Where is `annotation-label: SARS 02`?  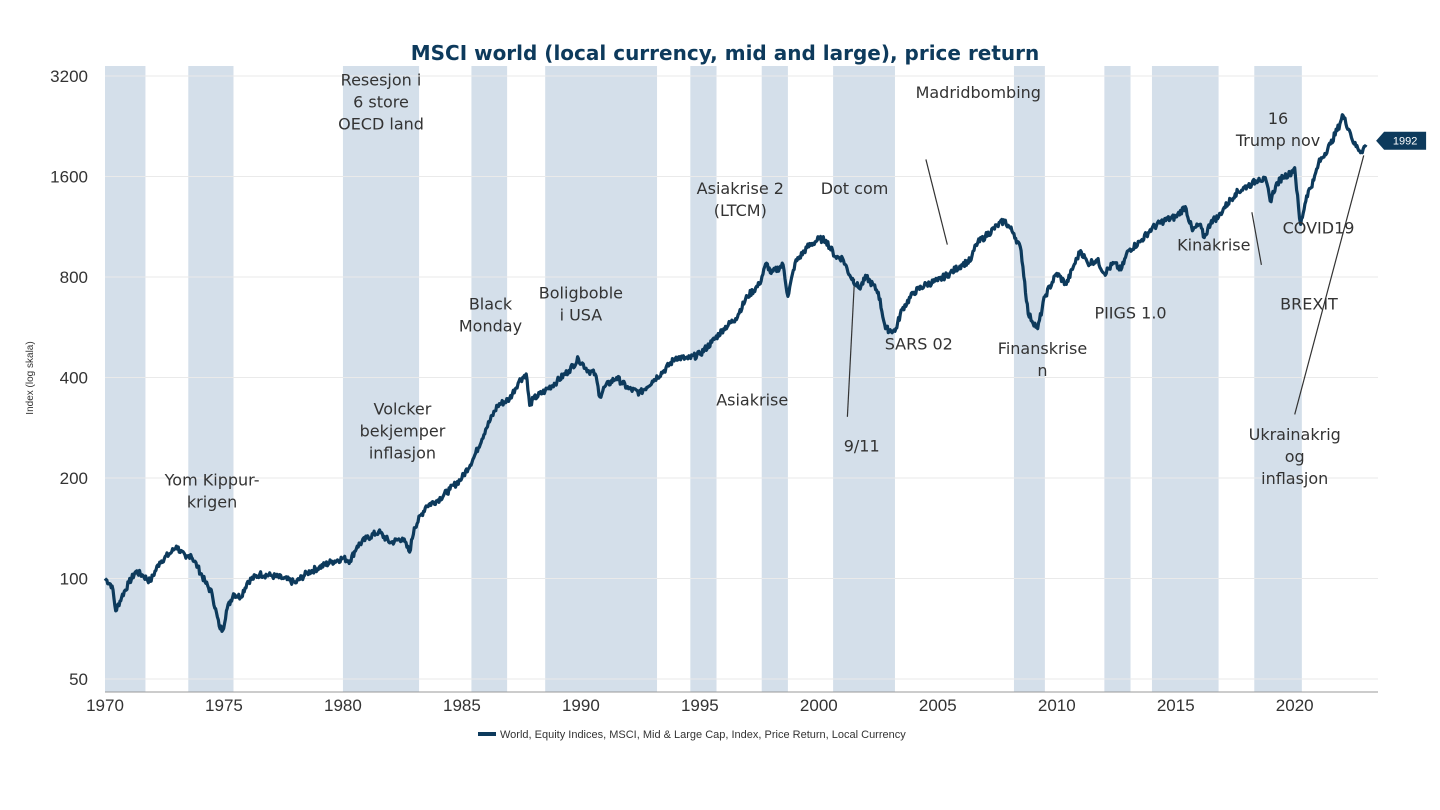
annotation-label: SARS 02 is located at coordinates (919, 344).